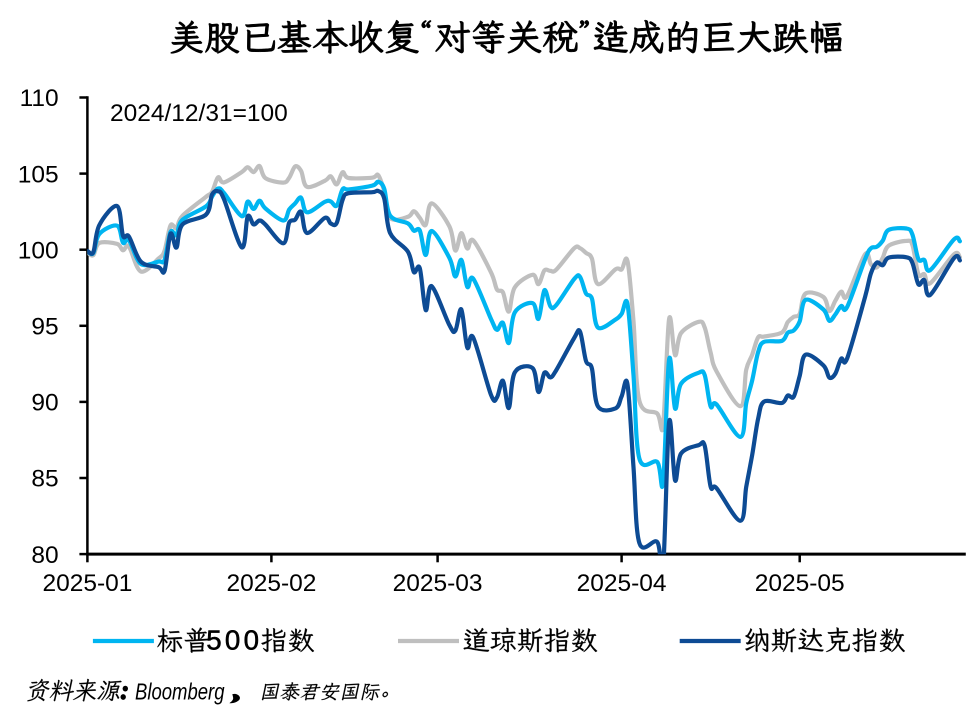  Describe the element at coordinates (234, 640) in the screenshot. I see `svg-text: 500` at that location.